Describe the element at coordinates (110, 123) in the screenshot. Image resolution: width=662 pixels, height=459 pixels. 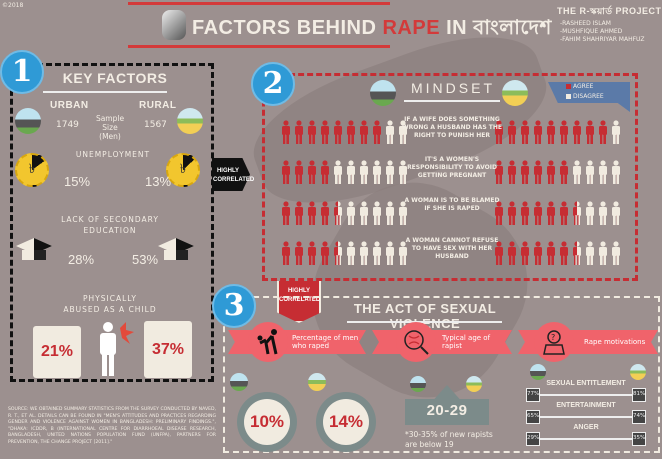
I see `sample-label: Sample Size` at that location.